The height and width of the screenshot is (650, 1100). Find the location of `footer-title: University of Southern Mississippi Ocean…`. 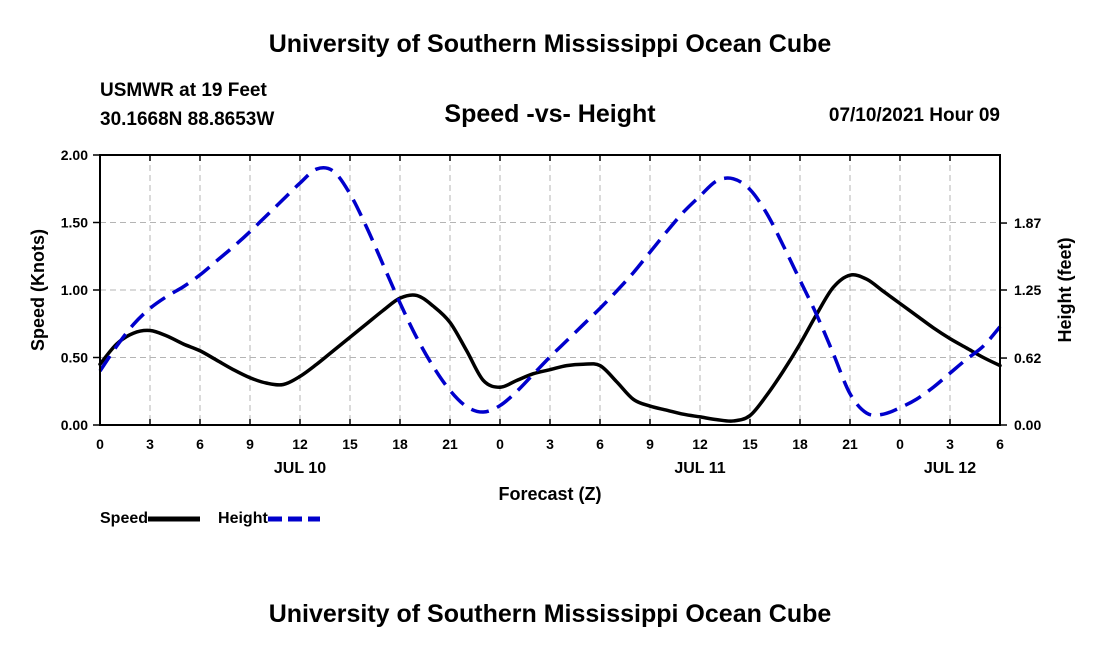

footer-title: University of Southern Mississippi Ocean… is located at coordinates (550, 614).